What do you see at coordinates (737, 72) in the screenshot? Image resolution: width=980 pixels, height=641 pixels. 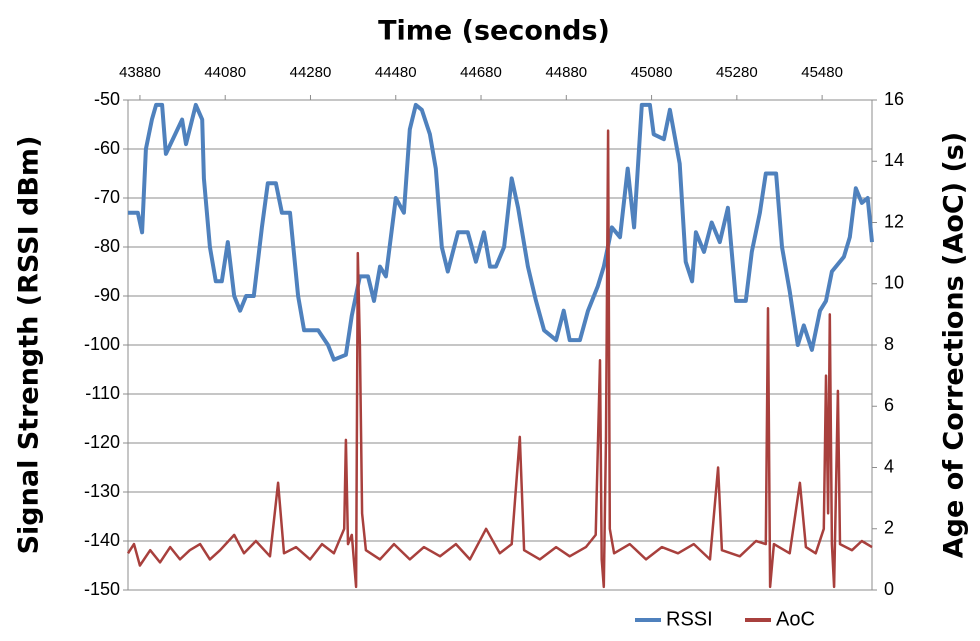 I see `x-tick-label: 45280` at bounding box center [737, 72].